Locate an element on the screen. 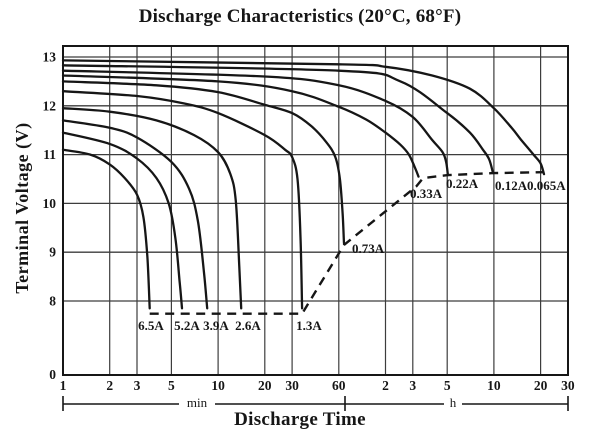  y-tick-label: 10 is located at coordinates (50, 203).